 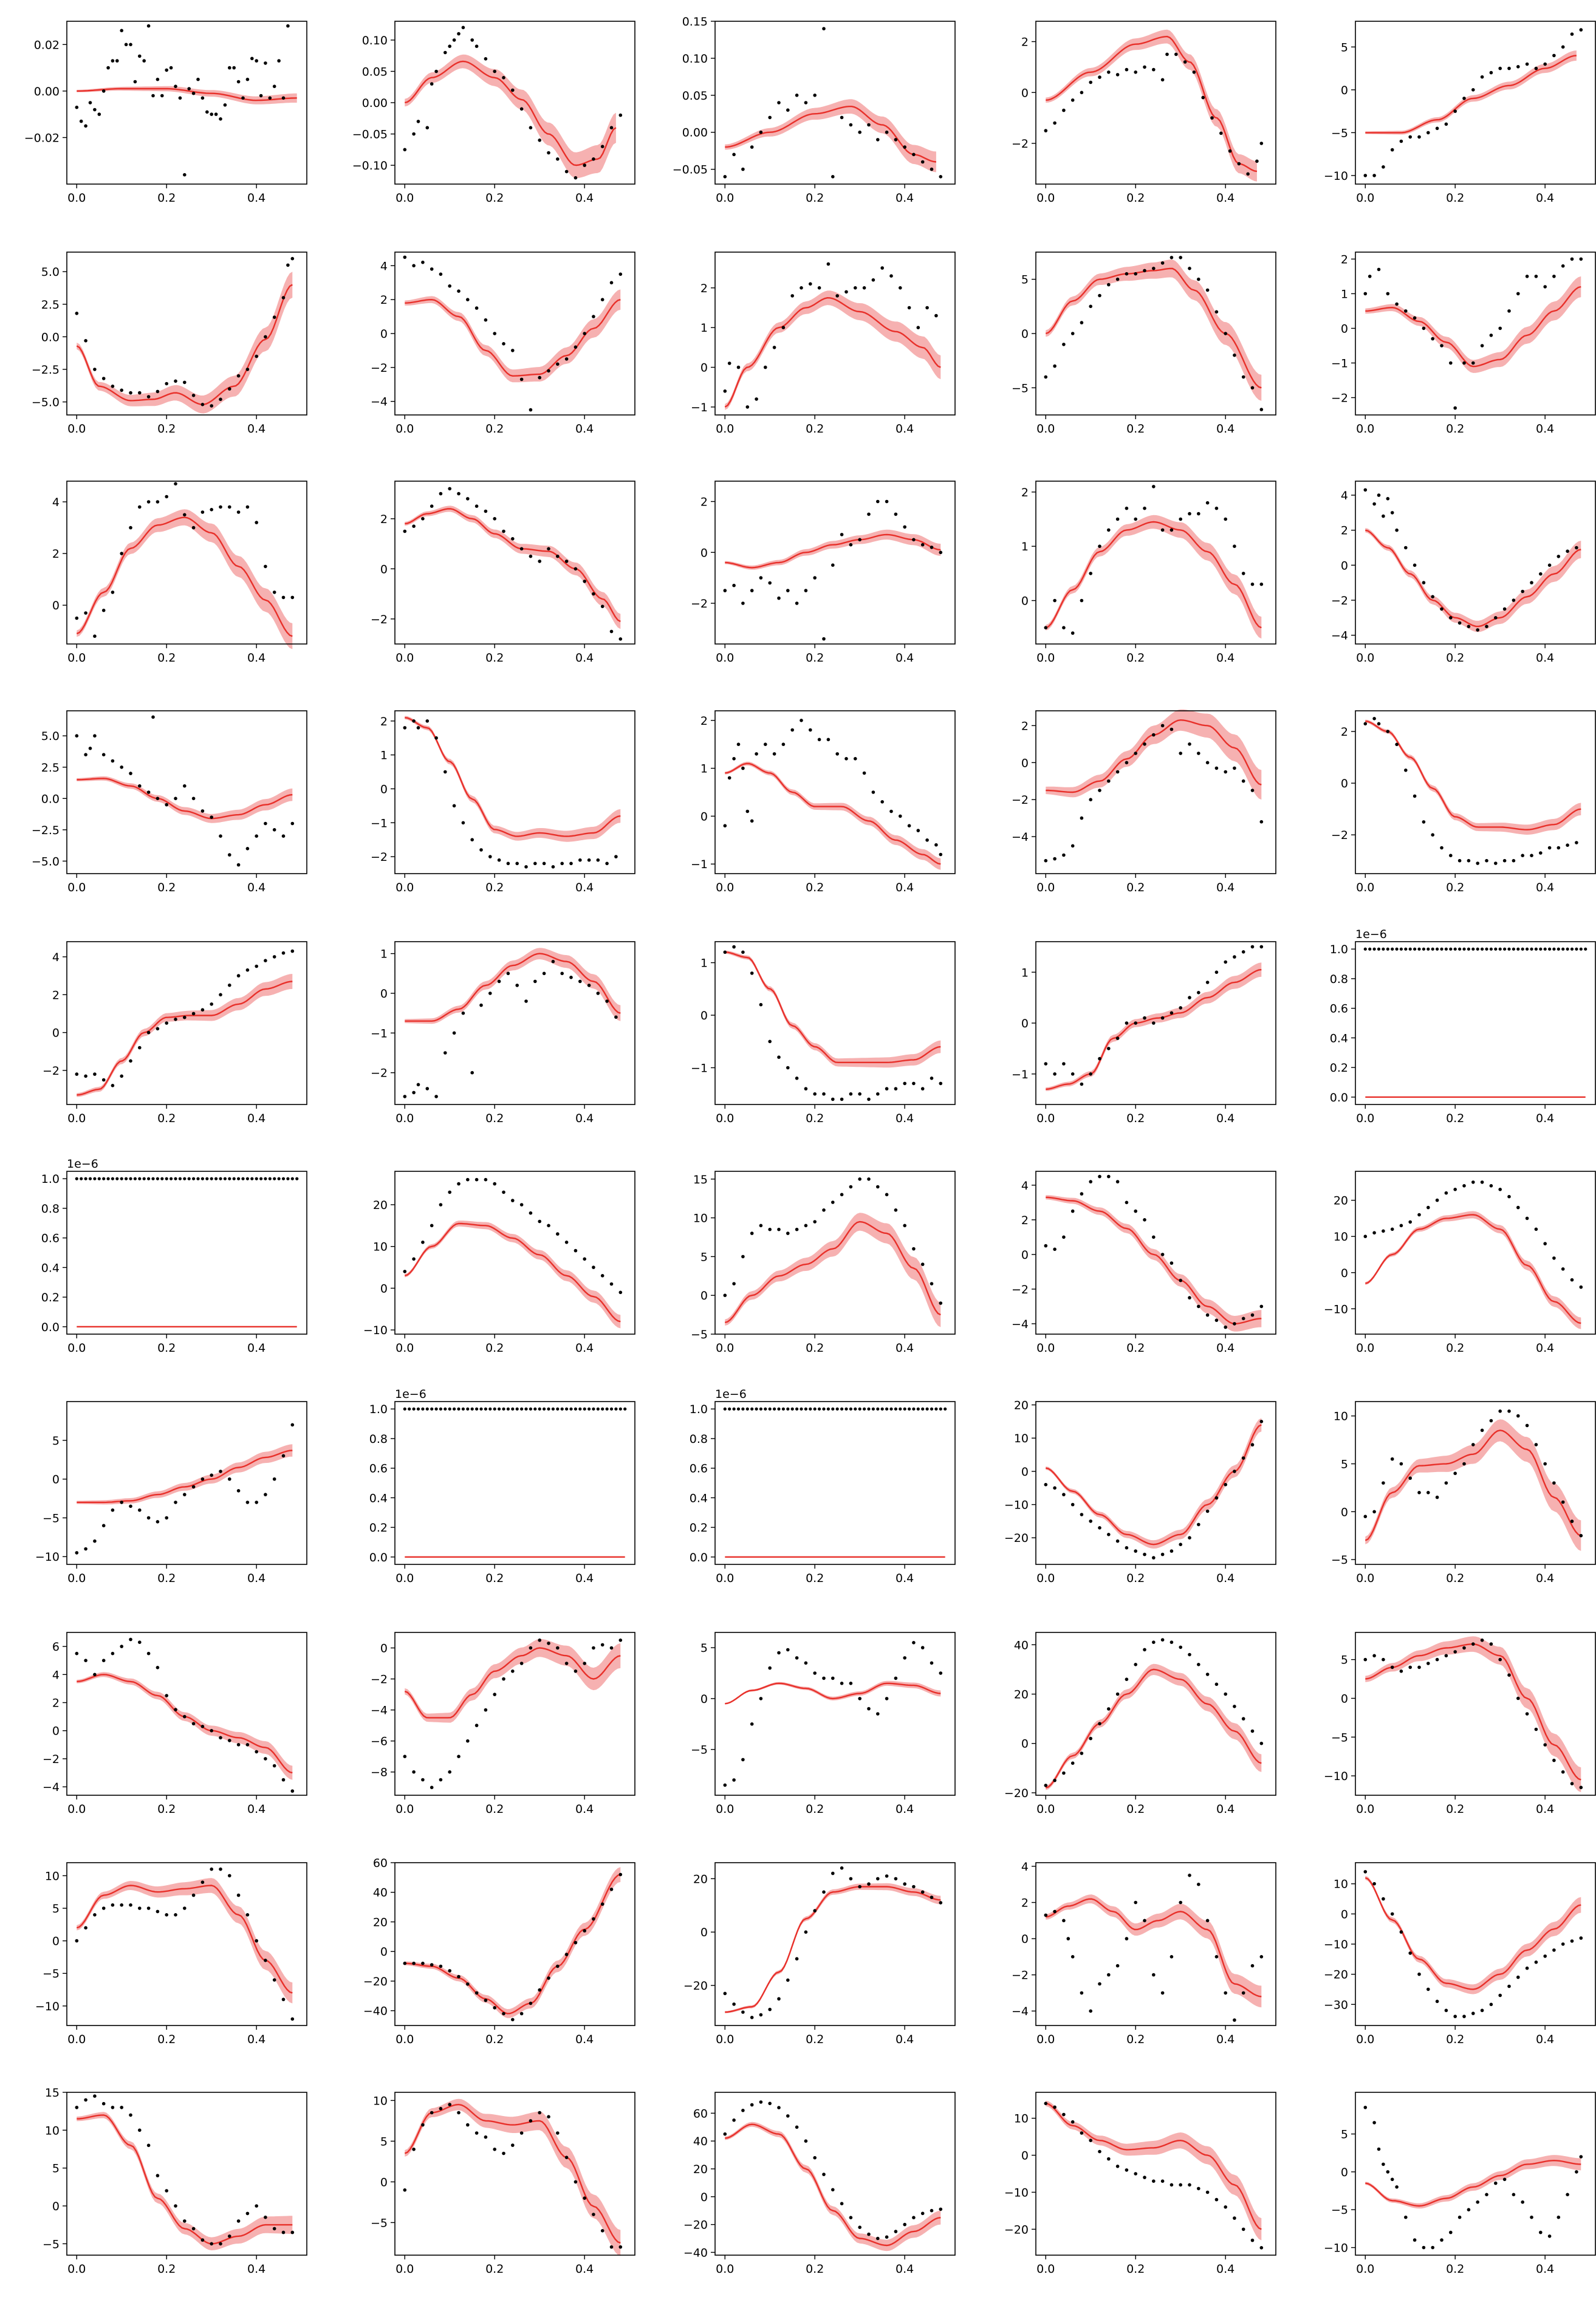 What do you see at coordinates (823, 1486) in the screenshot?
I see `subplot-33: 0.0 0.2 0.40.00.20.40.60.81.01e−6` at bounding box center [823, 1486].